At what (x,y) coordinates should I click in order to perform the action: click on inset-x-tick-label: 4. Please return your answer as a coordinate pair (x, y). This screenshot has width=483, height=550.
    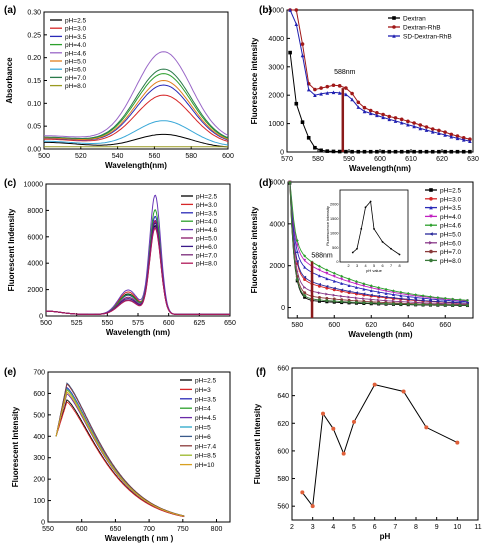
    Looking at the image, I should click on (365, 266).